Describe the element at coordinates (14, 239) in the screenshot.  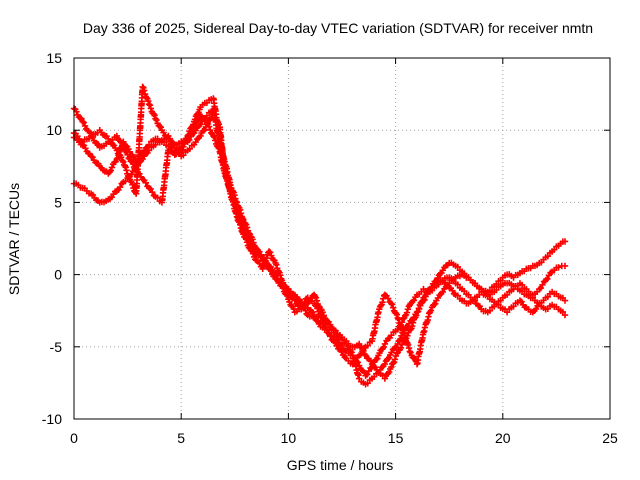
I see `y-axis-label: SDTVAR / TECUs` at that location.